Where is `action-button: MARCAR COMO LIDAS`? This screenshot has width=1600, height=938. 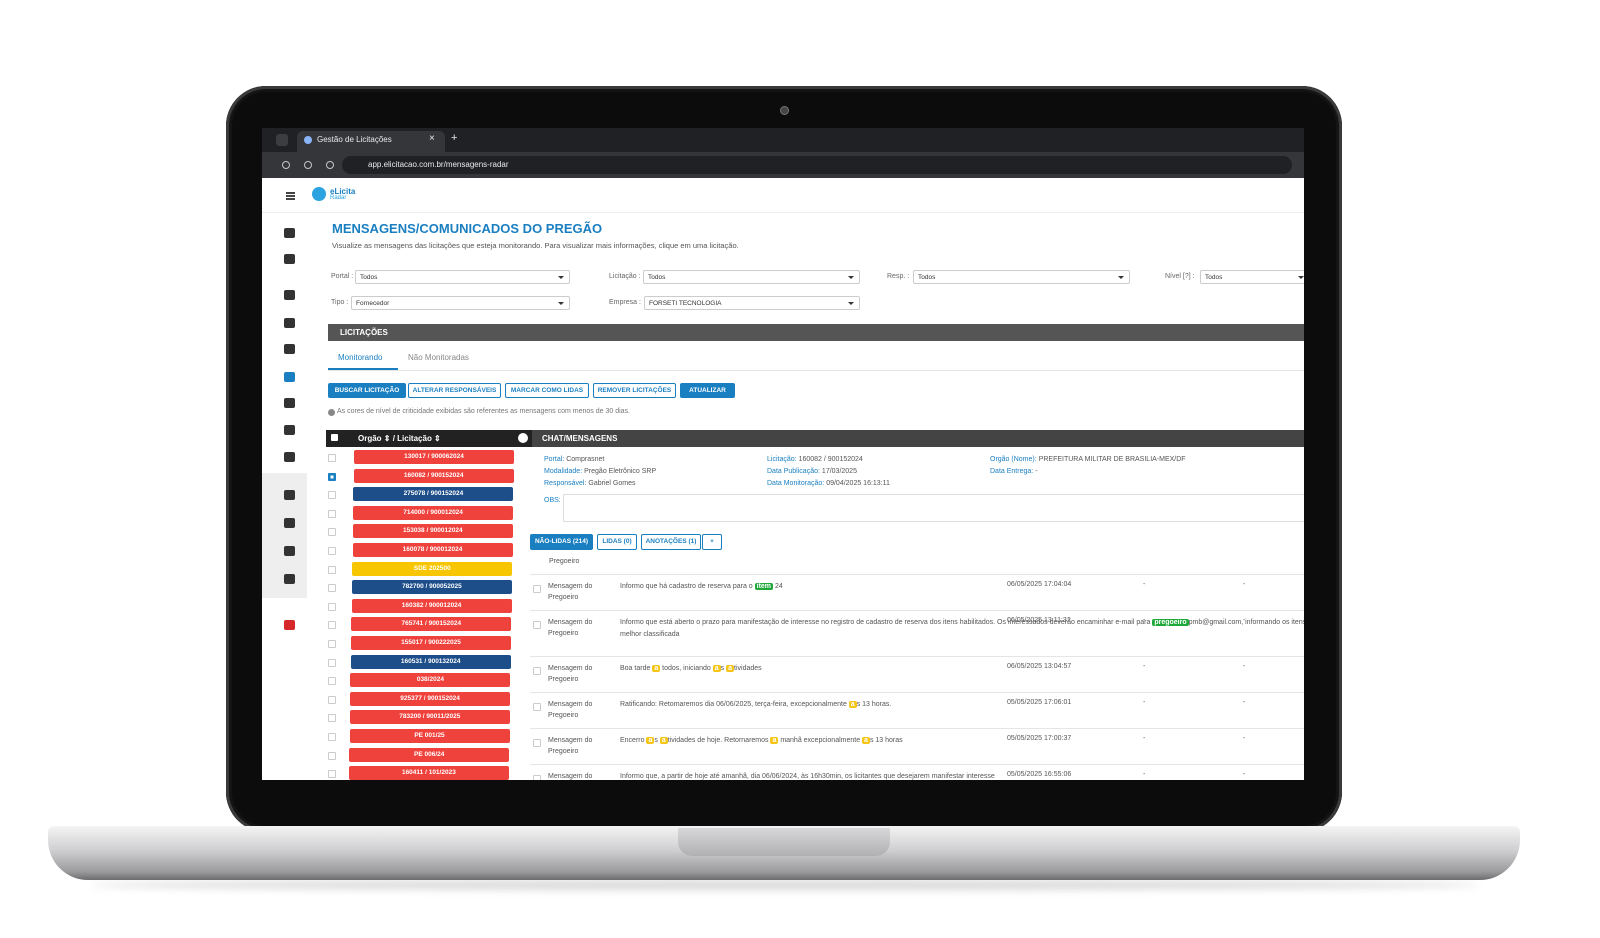 action-button: MARCAR COMO LIDAS is located at coordinates (547, 390).